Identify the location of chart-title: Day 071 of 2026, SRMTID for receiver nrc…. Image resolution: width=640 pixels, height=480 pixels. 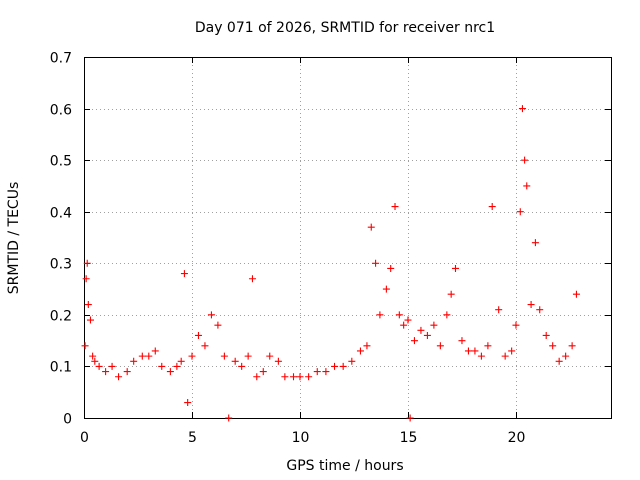
(345, 28).